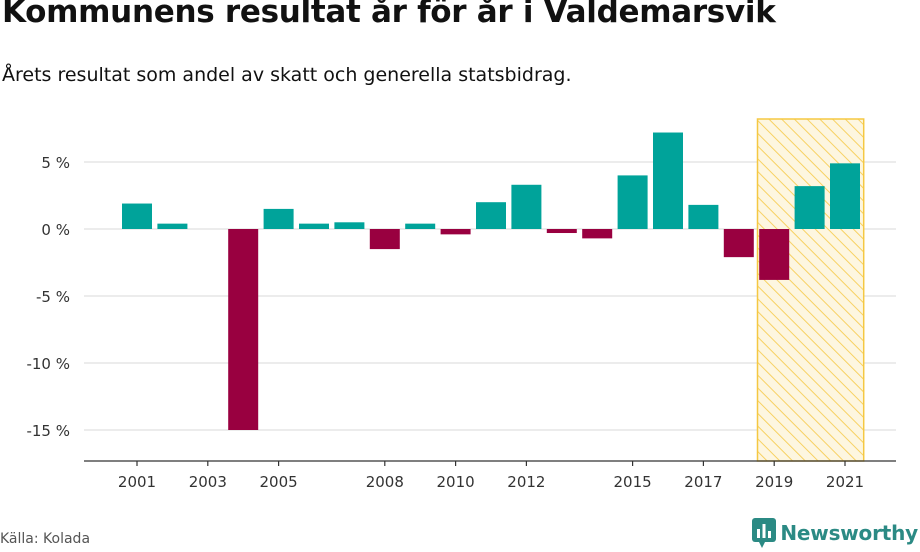 The width and height of the screenshot is (920, 552). What do you see at coordinates (456, 482) in the screenshot?
I see `x-tick-label: 2010` at bounding box center [456, 482].